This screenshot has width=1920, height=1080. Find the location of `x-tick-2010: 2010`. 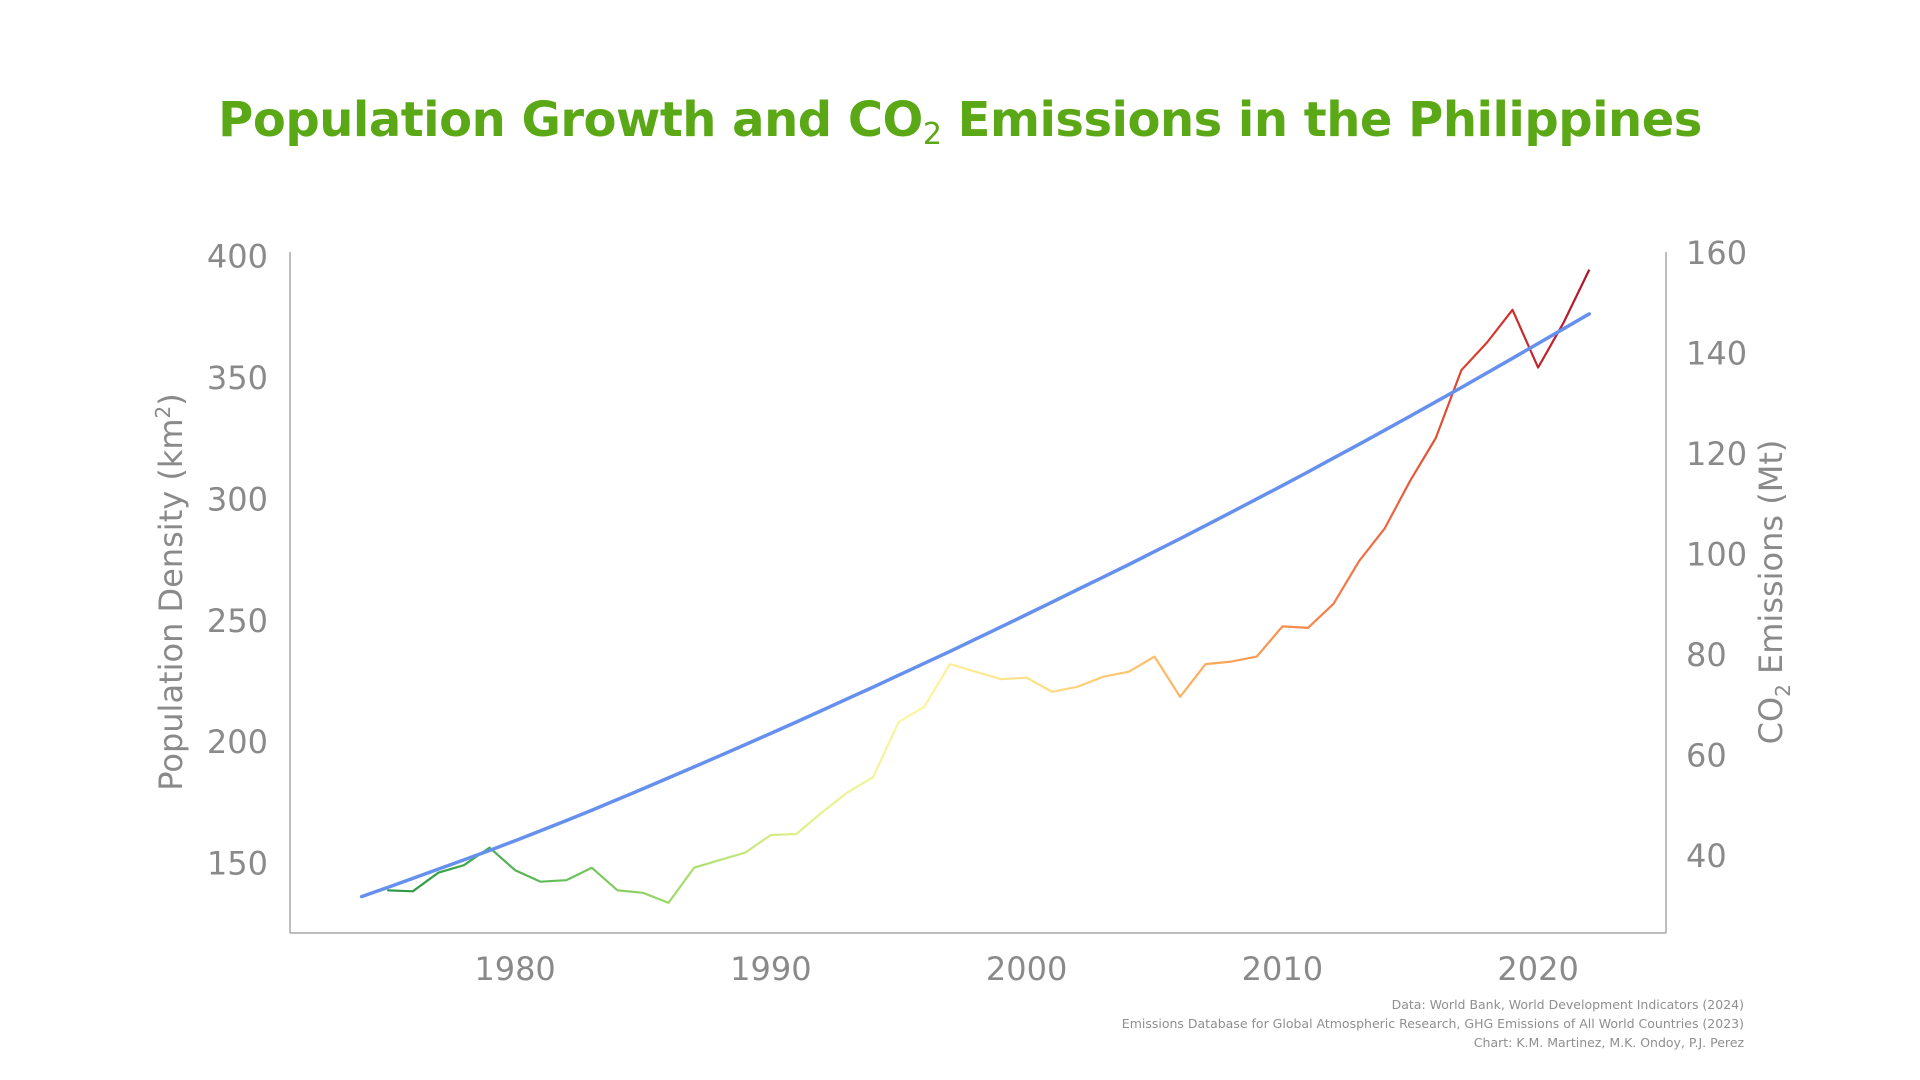

x-tick-2010: 2010 is located at coordinates (1282, 969).